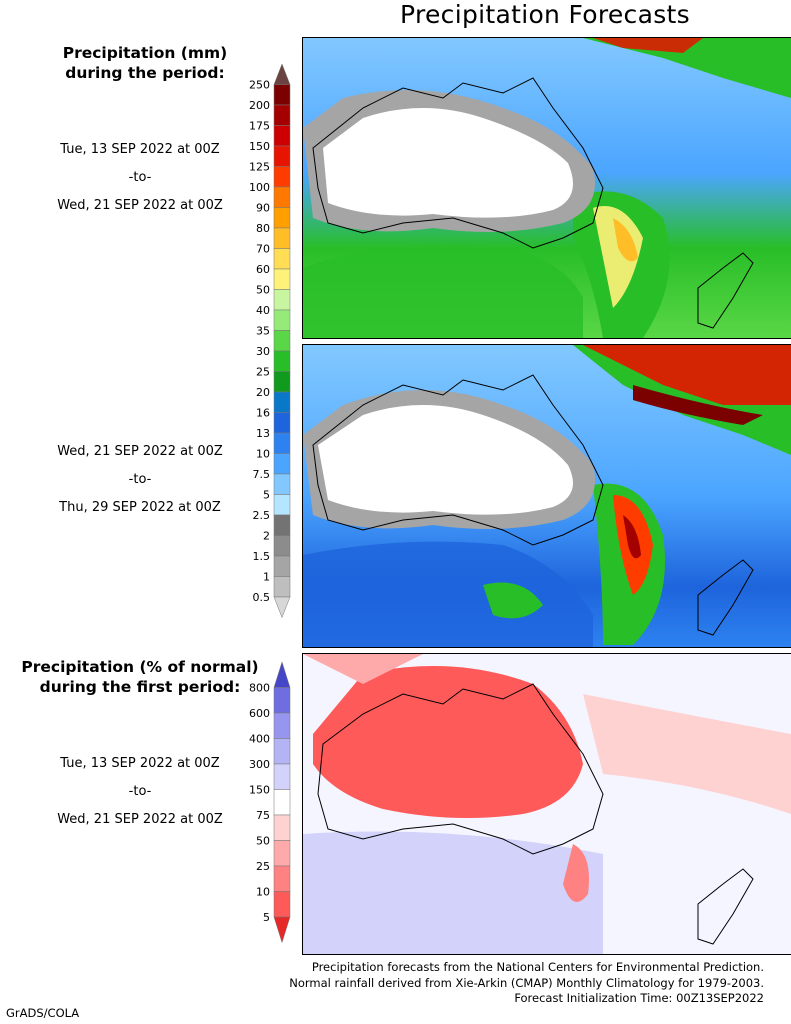  Describe the element at coordinates (263, 433) in the screenshot. I see `mm-scale-tick-label: 13` at that location.